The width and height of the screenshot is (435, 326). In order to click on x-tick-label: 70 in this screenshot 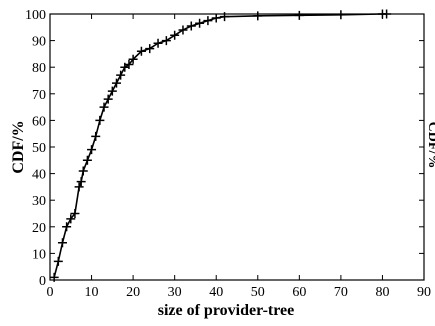, I will do `click(341, 292)`.